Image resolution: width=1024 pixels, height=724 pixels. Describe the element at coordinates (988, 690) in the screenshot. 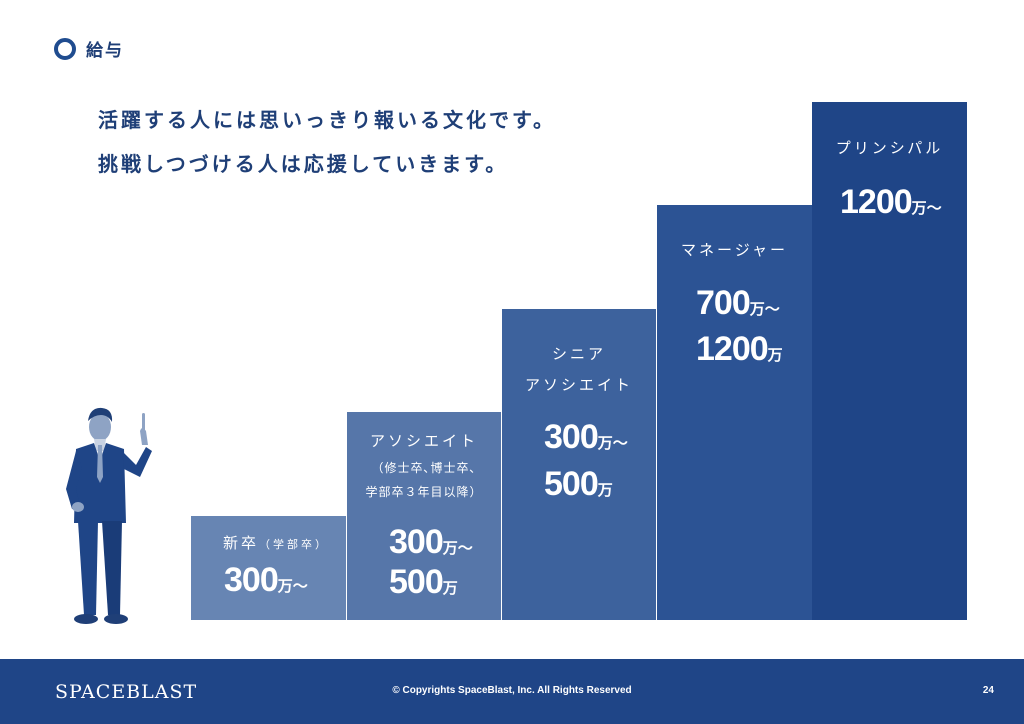

I see `page-number: 24` at that location.